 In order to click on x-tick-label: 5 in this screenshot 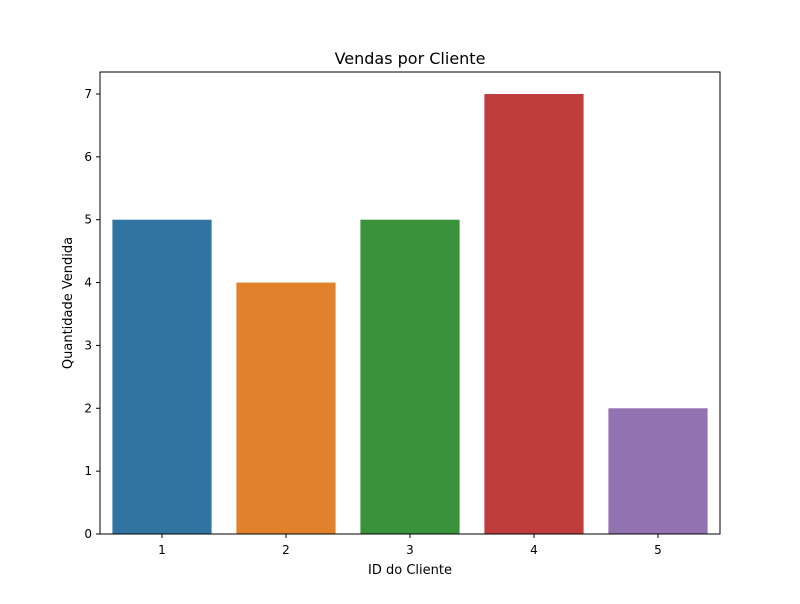, I will do `click(658, 550)`.